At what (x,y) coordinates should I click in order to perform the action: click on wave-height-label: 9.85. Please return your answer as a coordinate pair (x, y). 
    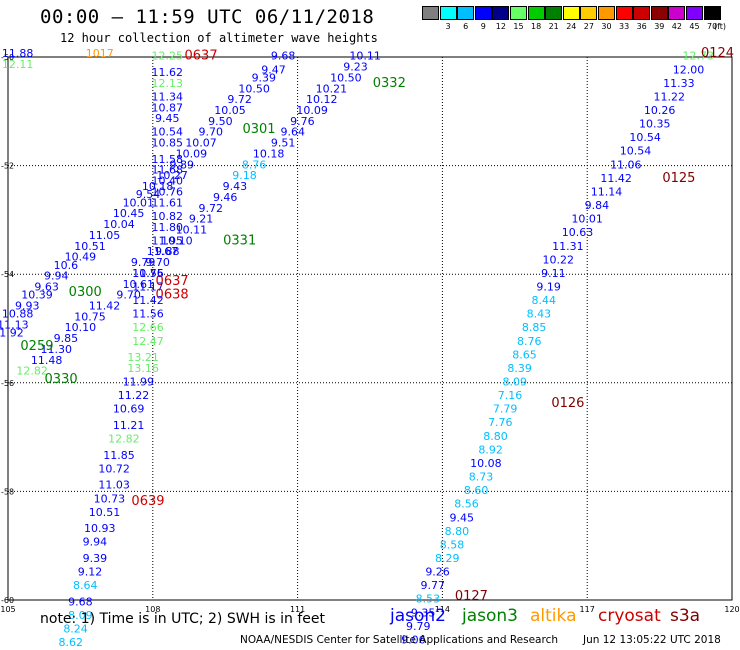
    Looking at the image, I should click on (66, 338).